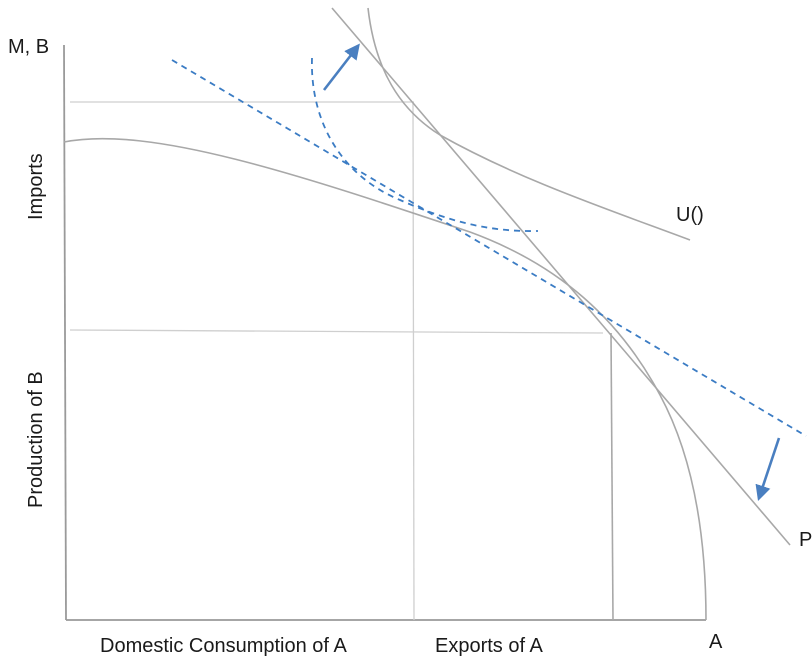 Image resolution: width=812 pixels, height=662 pixels. What do you see at coordinates (425, 144) in the screenshot?
I see `dashed-indifference-curve` at bounding box center [425, 144].